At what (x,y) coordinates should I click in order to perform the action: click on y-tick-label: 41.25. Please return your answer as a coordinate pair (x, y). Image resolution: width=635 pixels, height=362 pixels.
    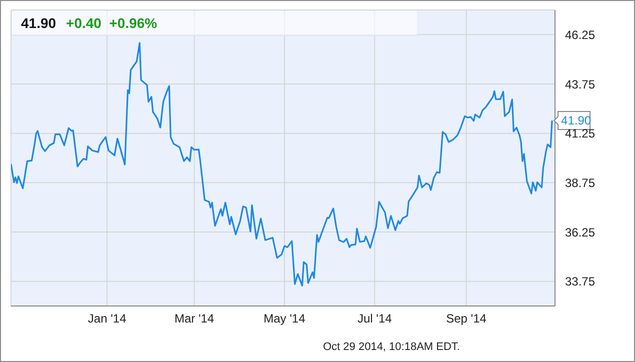
    Looking at the image, I should click on (580, 133).